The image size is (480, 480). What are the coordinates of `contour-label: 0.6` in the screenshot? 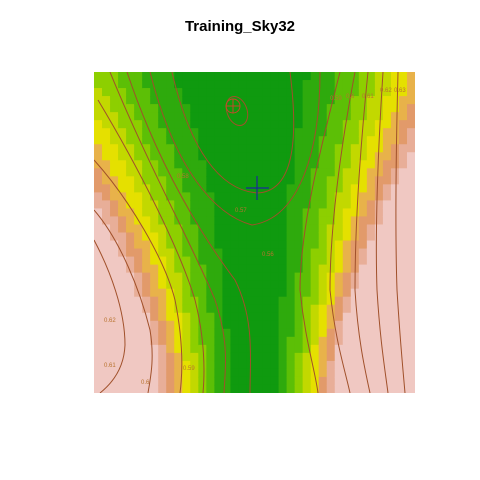 It's located at (350, 97).